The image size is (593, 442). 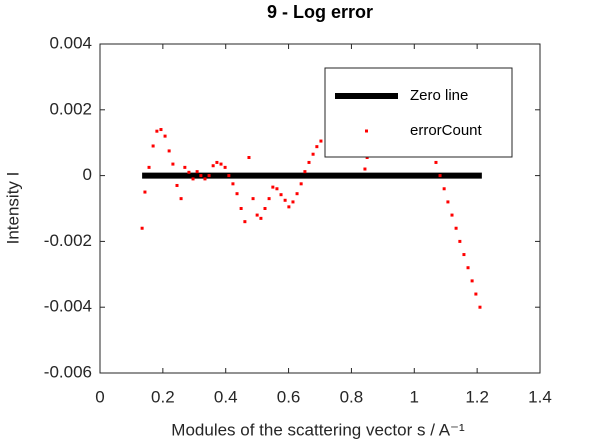 I want to click on y-axis-label: Intensity I, so click(x=12, y=208).